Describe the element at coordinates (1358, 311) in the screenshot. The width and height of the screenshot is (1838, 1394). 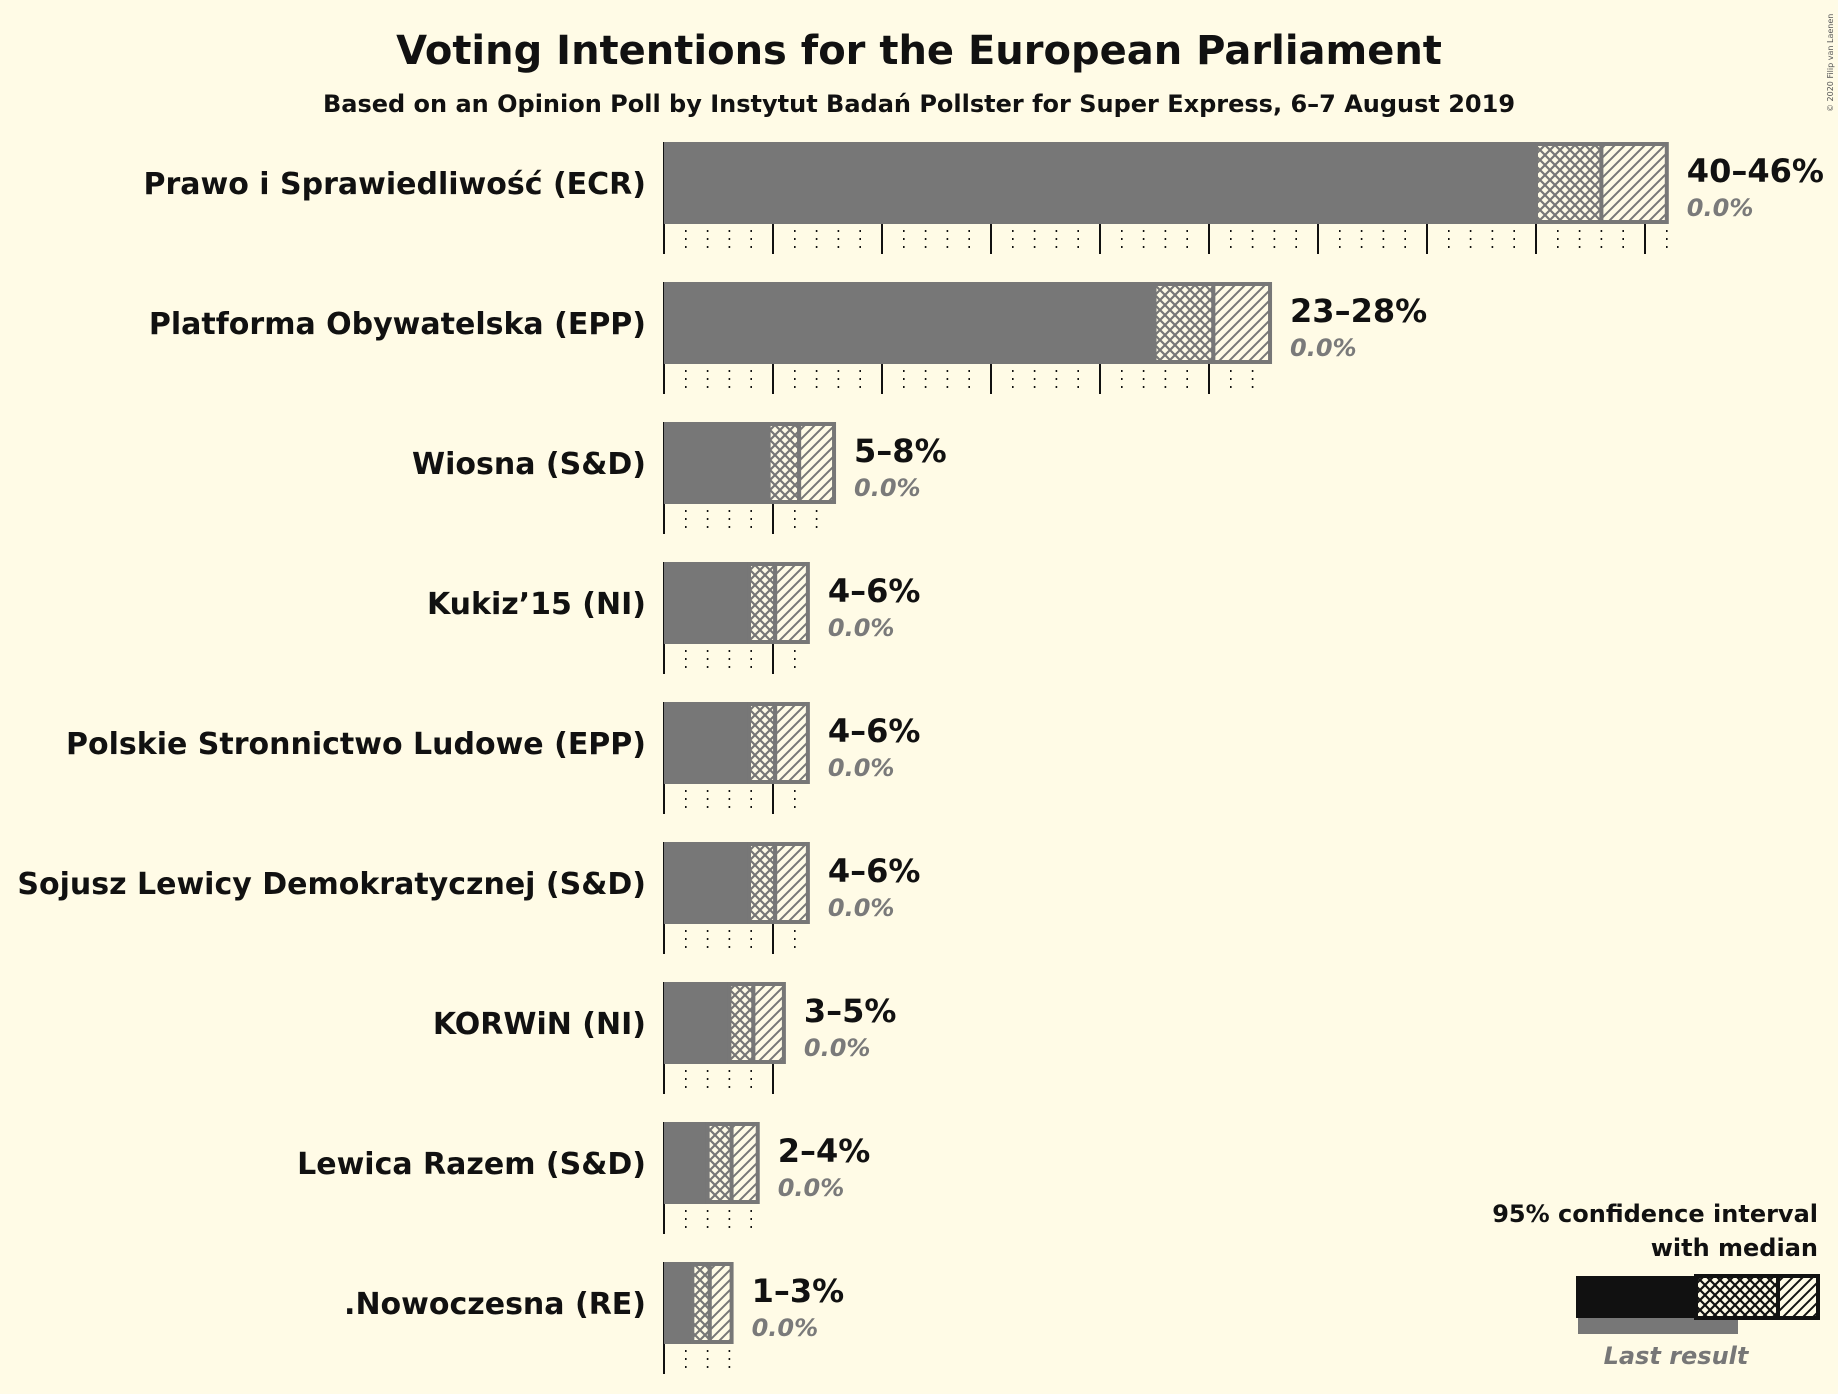
I see `range-label: 23–28%` at that location.